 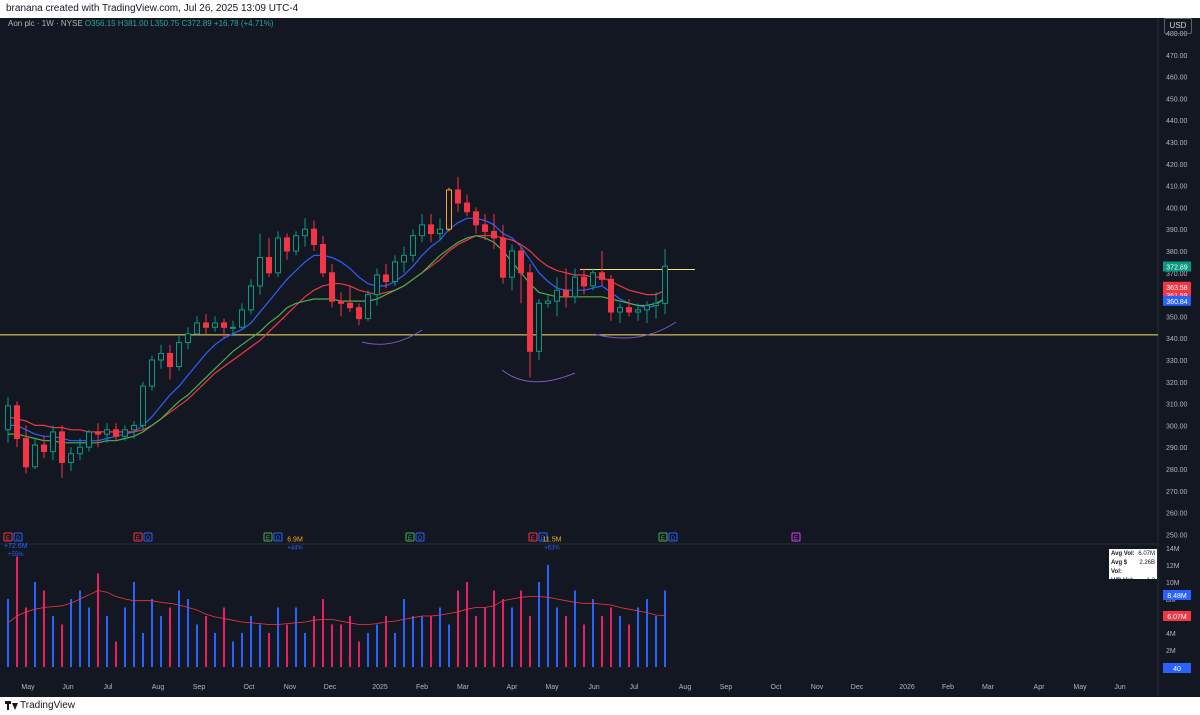 What do you see at coordinates (552, 540) in the screenshot?
I see `volume-annotation: 11.5M` at bounding box center [552, 540].